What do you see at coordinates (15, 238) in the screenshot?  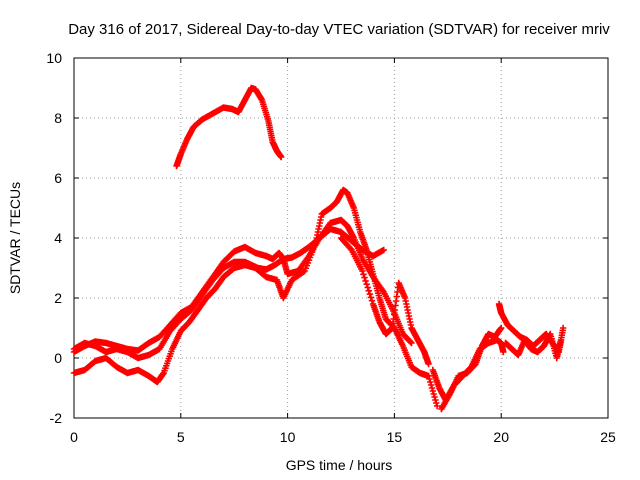 I see `y-axis-title: SDTVAR / TECUs` at bounding box center [15, 238].